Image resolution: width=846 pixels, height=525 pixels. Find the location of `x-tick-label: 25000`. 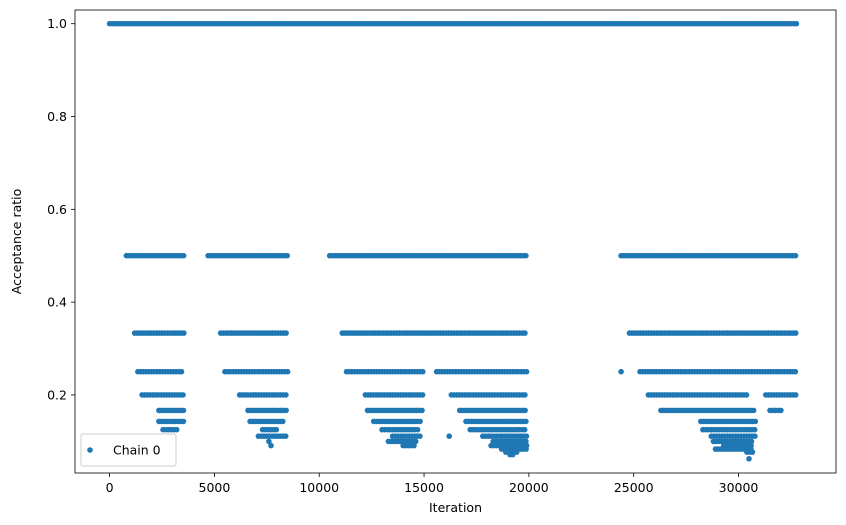

x-tick-label: 25000 is located at coordinates (634, 487).